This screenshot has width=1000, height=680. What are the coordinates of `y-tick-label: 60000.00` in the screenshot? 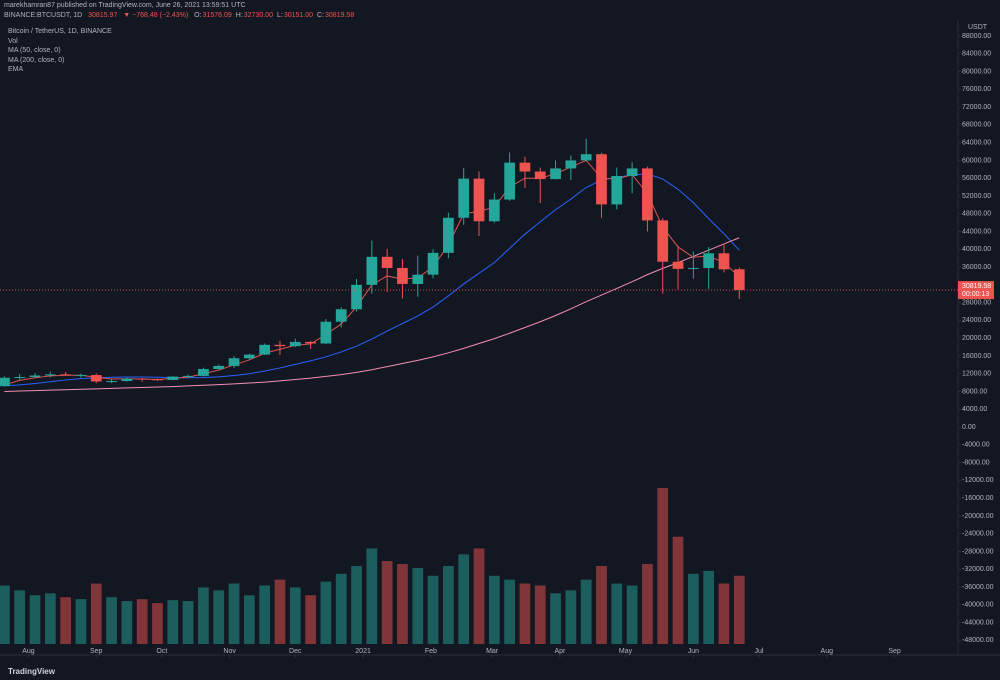 It's located at (976, 160).